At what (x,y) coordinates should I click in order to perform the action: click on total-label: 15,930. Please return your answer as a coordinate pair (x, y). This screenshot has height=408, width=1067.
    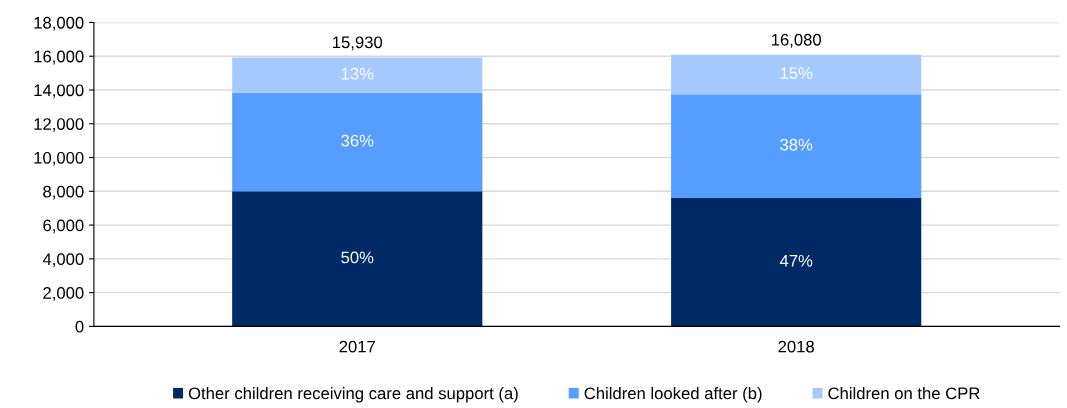
    Looking at the image, I should click on (358, 43).